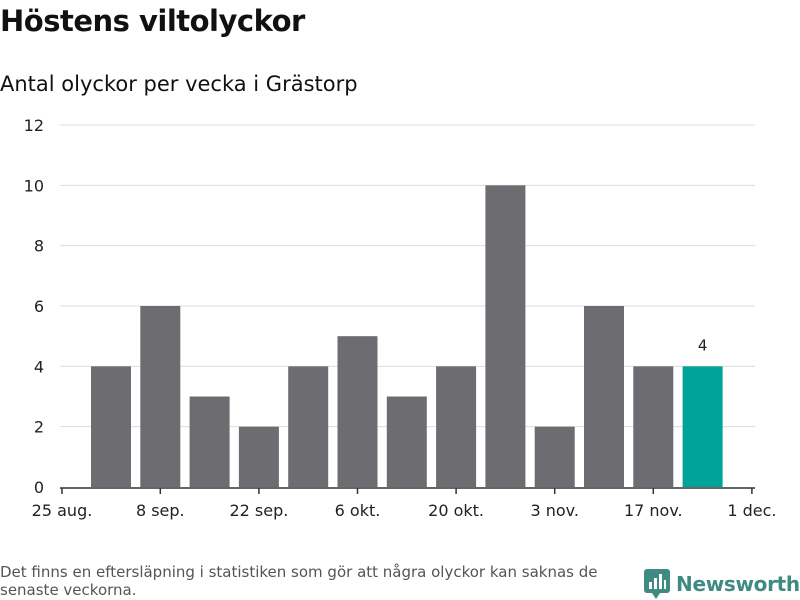 This screenshot has height=600, width=800. I want to click on x-tick-label: 6 okt., so click(358, 510).